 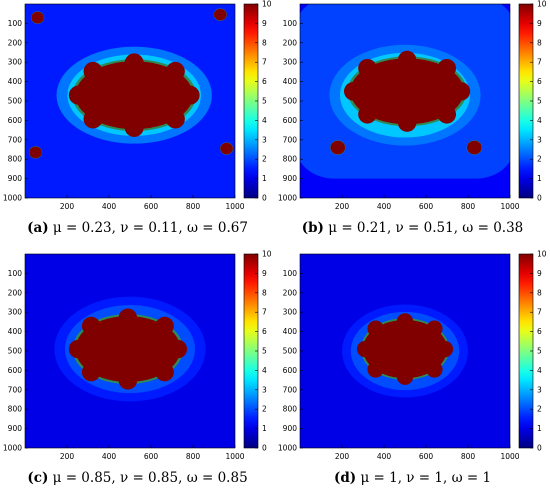 I want to click on panel-parameters: μ = 0.85, ν = 0.85, ω = 0.85, so click(x=150, y=478).